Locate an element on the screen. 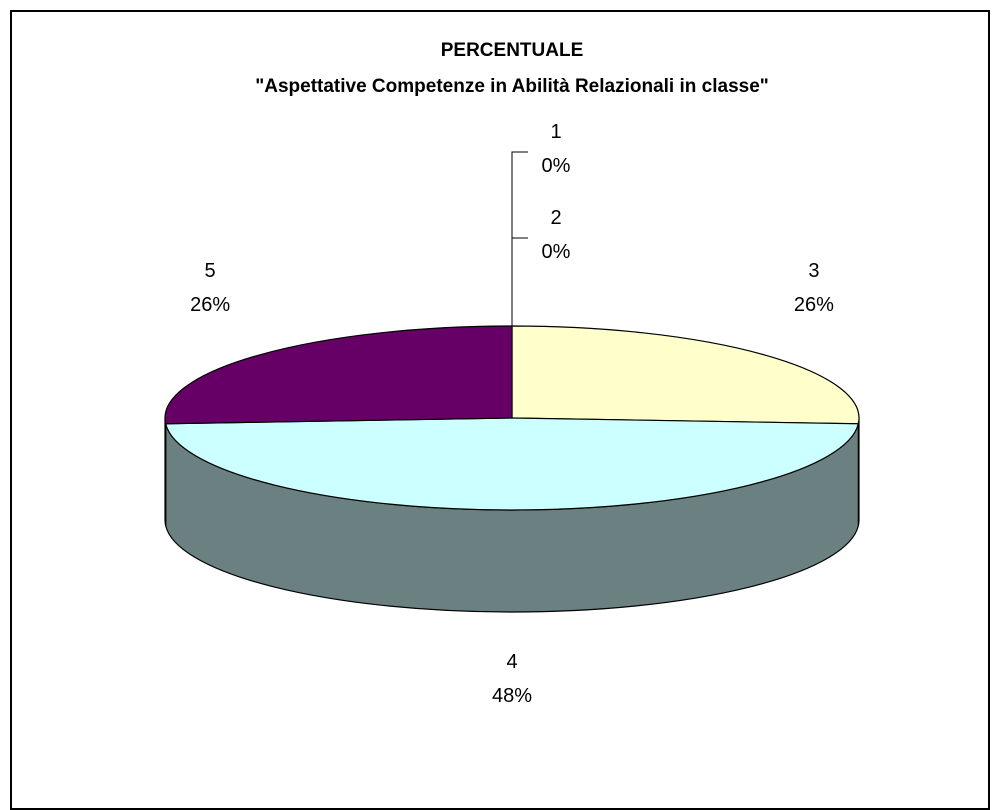 The width and height of the screenshot is (1005, 810). value-label-5: 26% is located at coordinates (210, 305).